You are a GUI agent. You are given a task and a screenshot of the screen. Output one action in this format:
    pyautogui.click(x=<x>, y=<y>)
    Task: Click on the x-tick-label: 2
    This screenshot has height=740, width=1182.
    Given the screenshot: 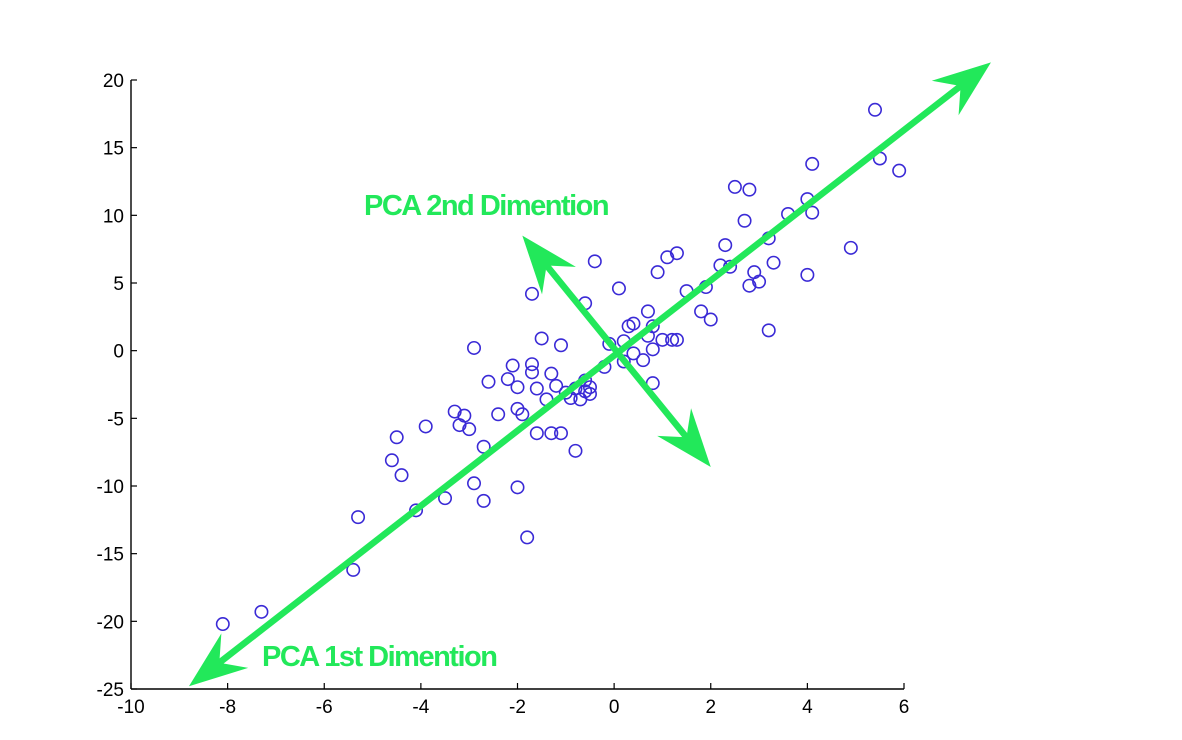 What is the action you would take?
    pyautogui.click(x=710, y=707)
    